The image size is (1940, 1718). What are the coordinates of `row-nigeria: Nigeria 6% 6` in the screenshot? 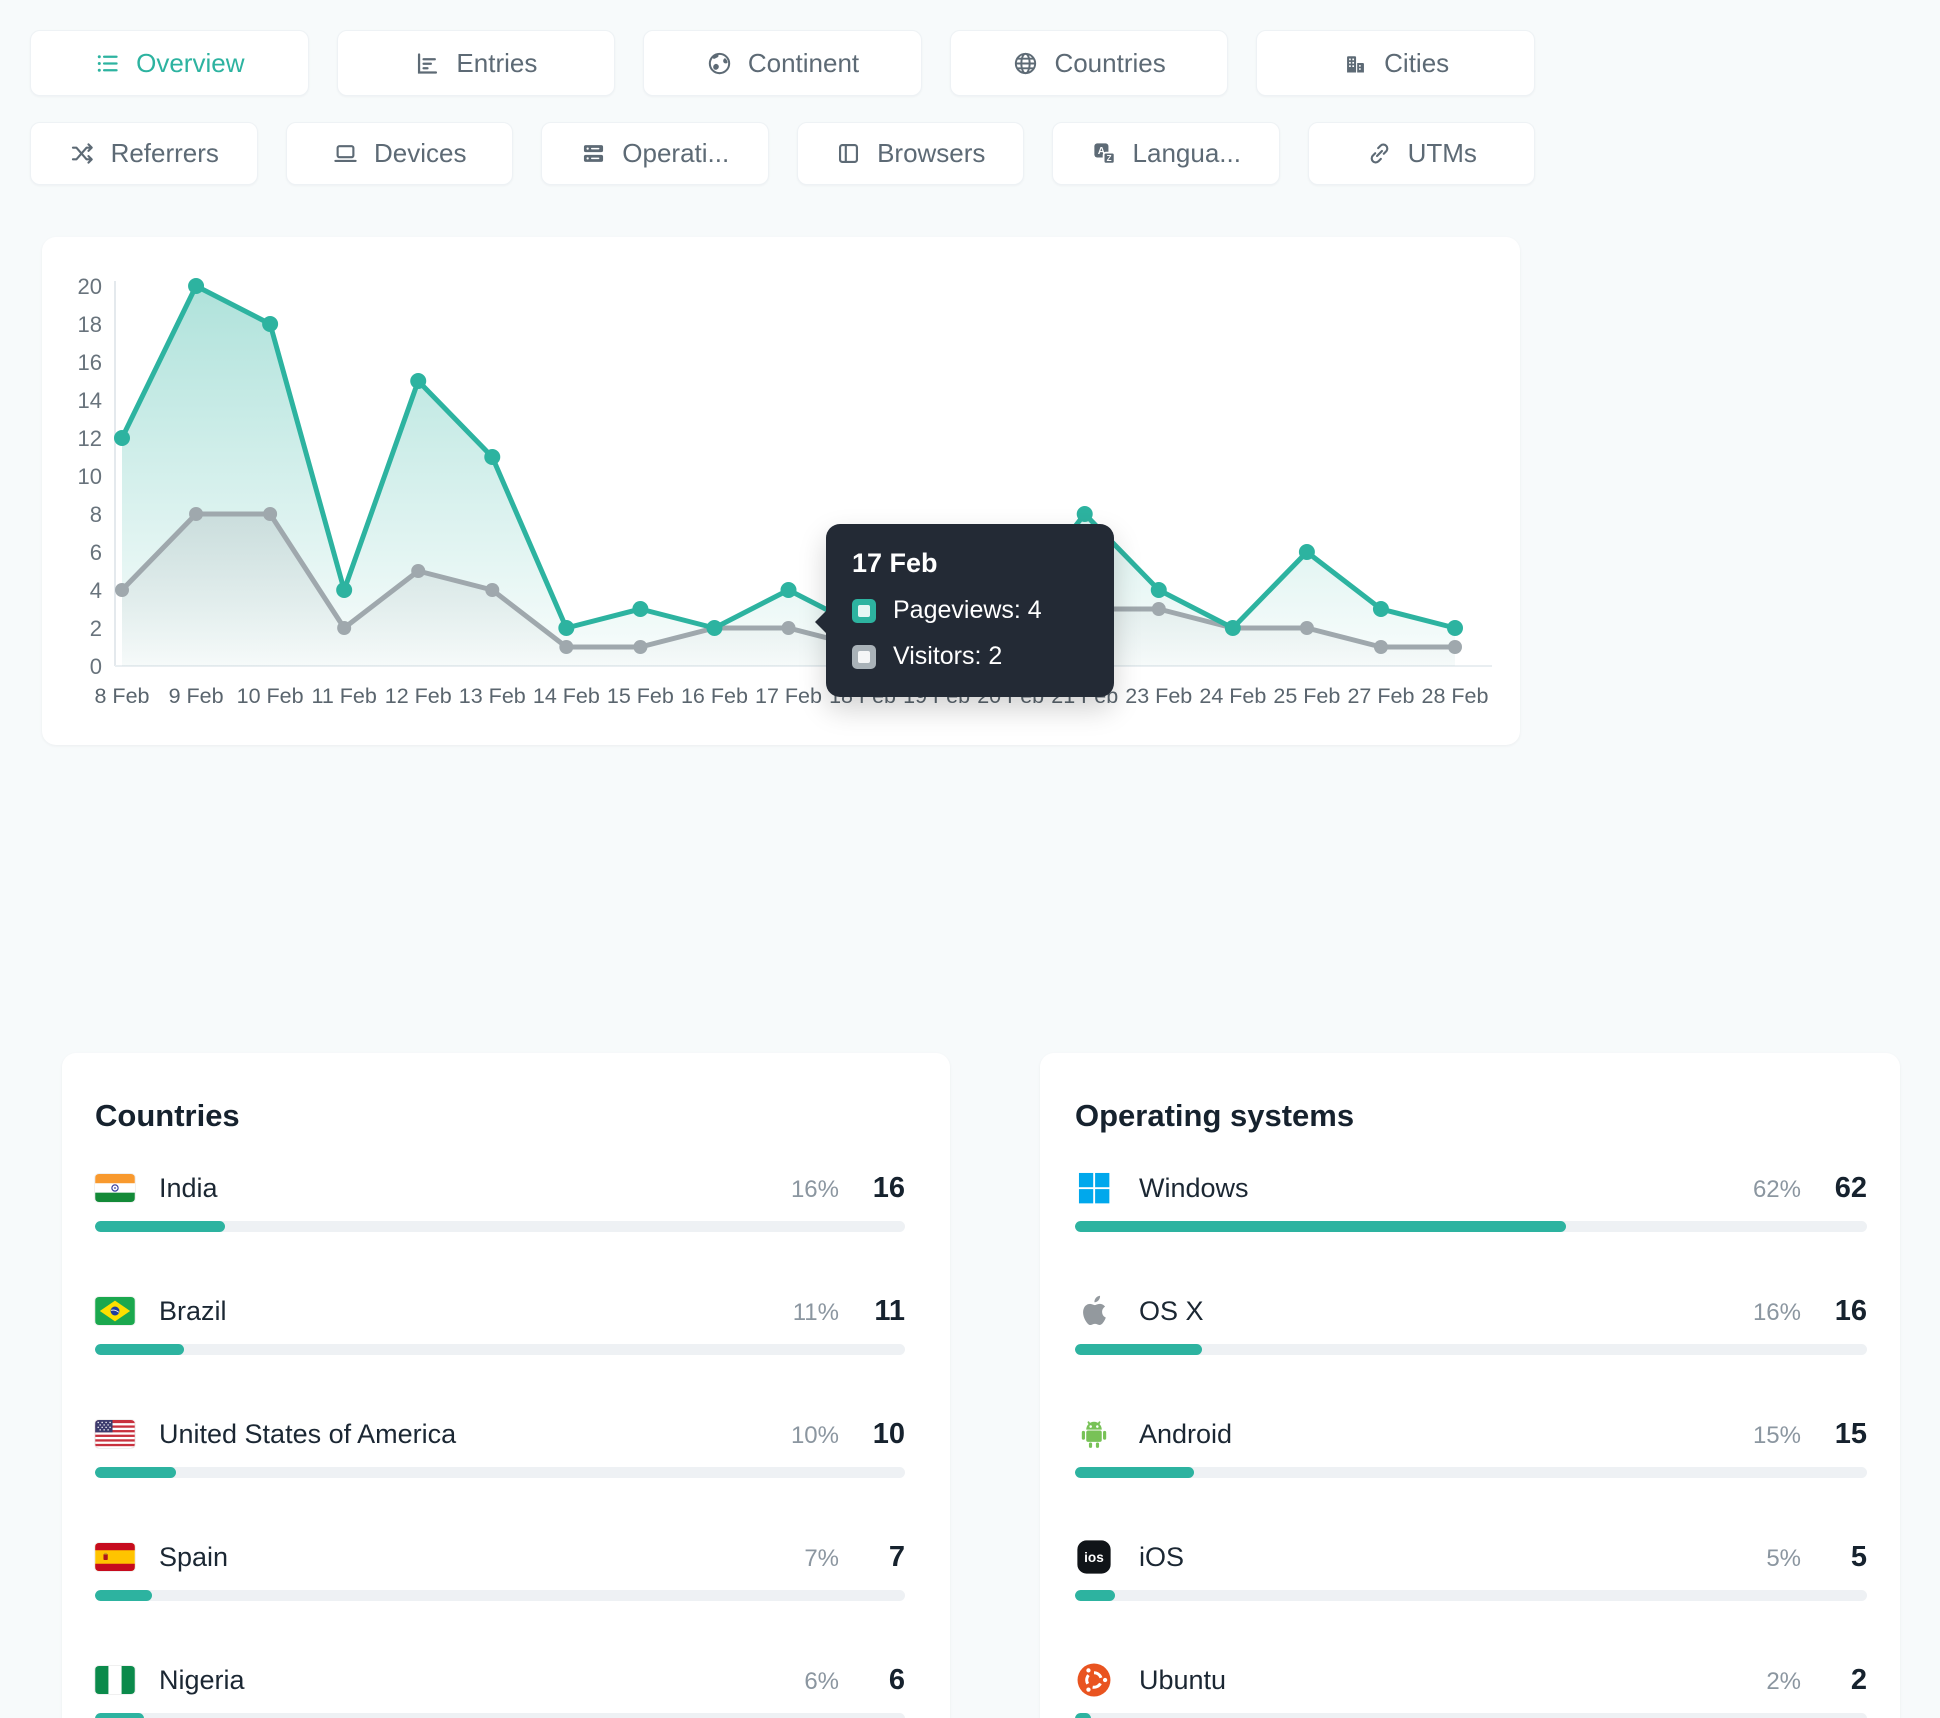 It's located at (500, 1688).